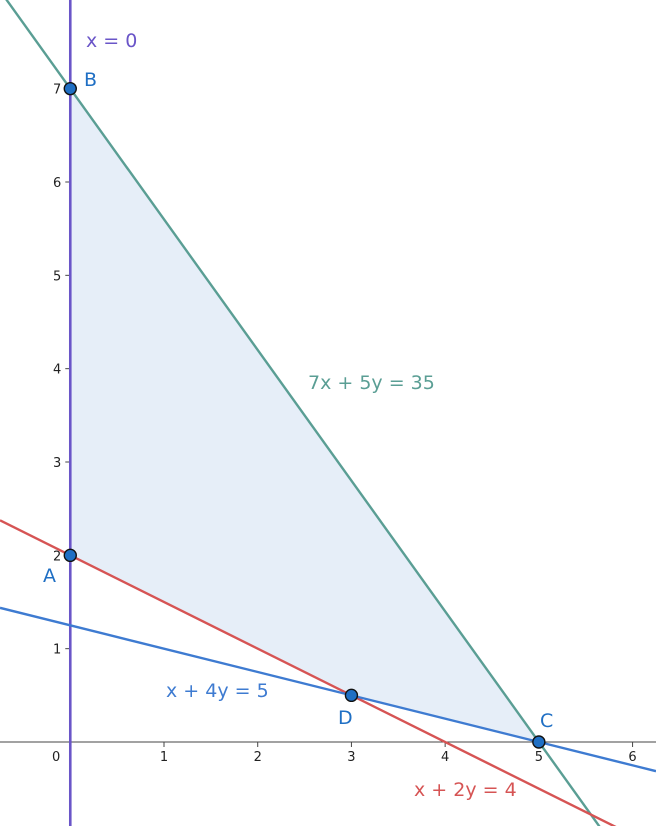  I want to click on y-tick-label-1: 1, so click(57, 650).